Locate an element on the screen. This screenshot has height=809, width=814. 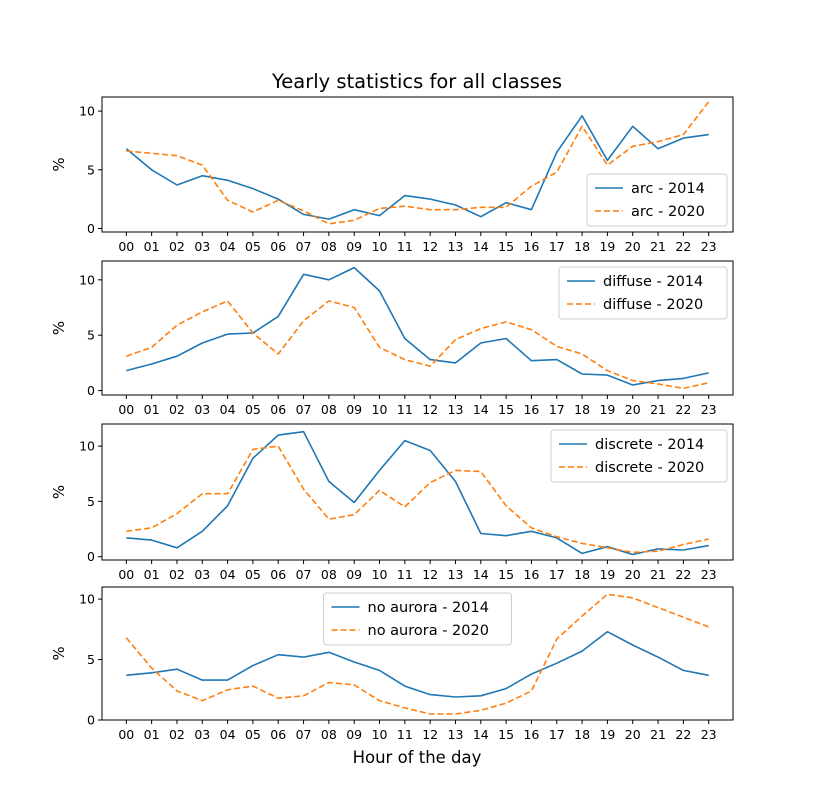
x-tick-label: 16 is located at coordinates (531, 734).